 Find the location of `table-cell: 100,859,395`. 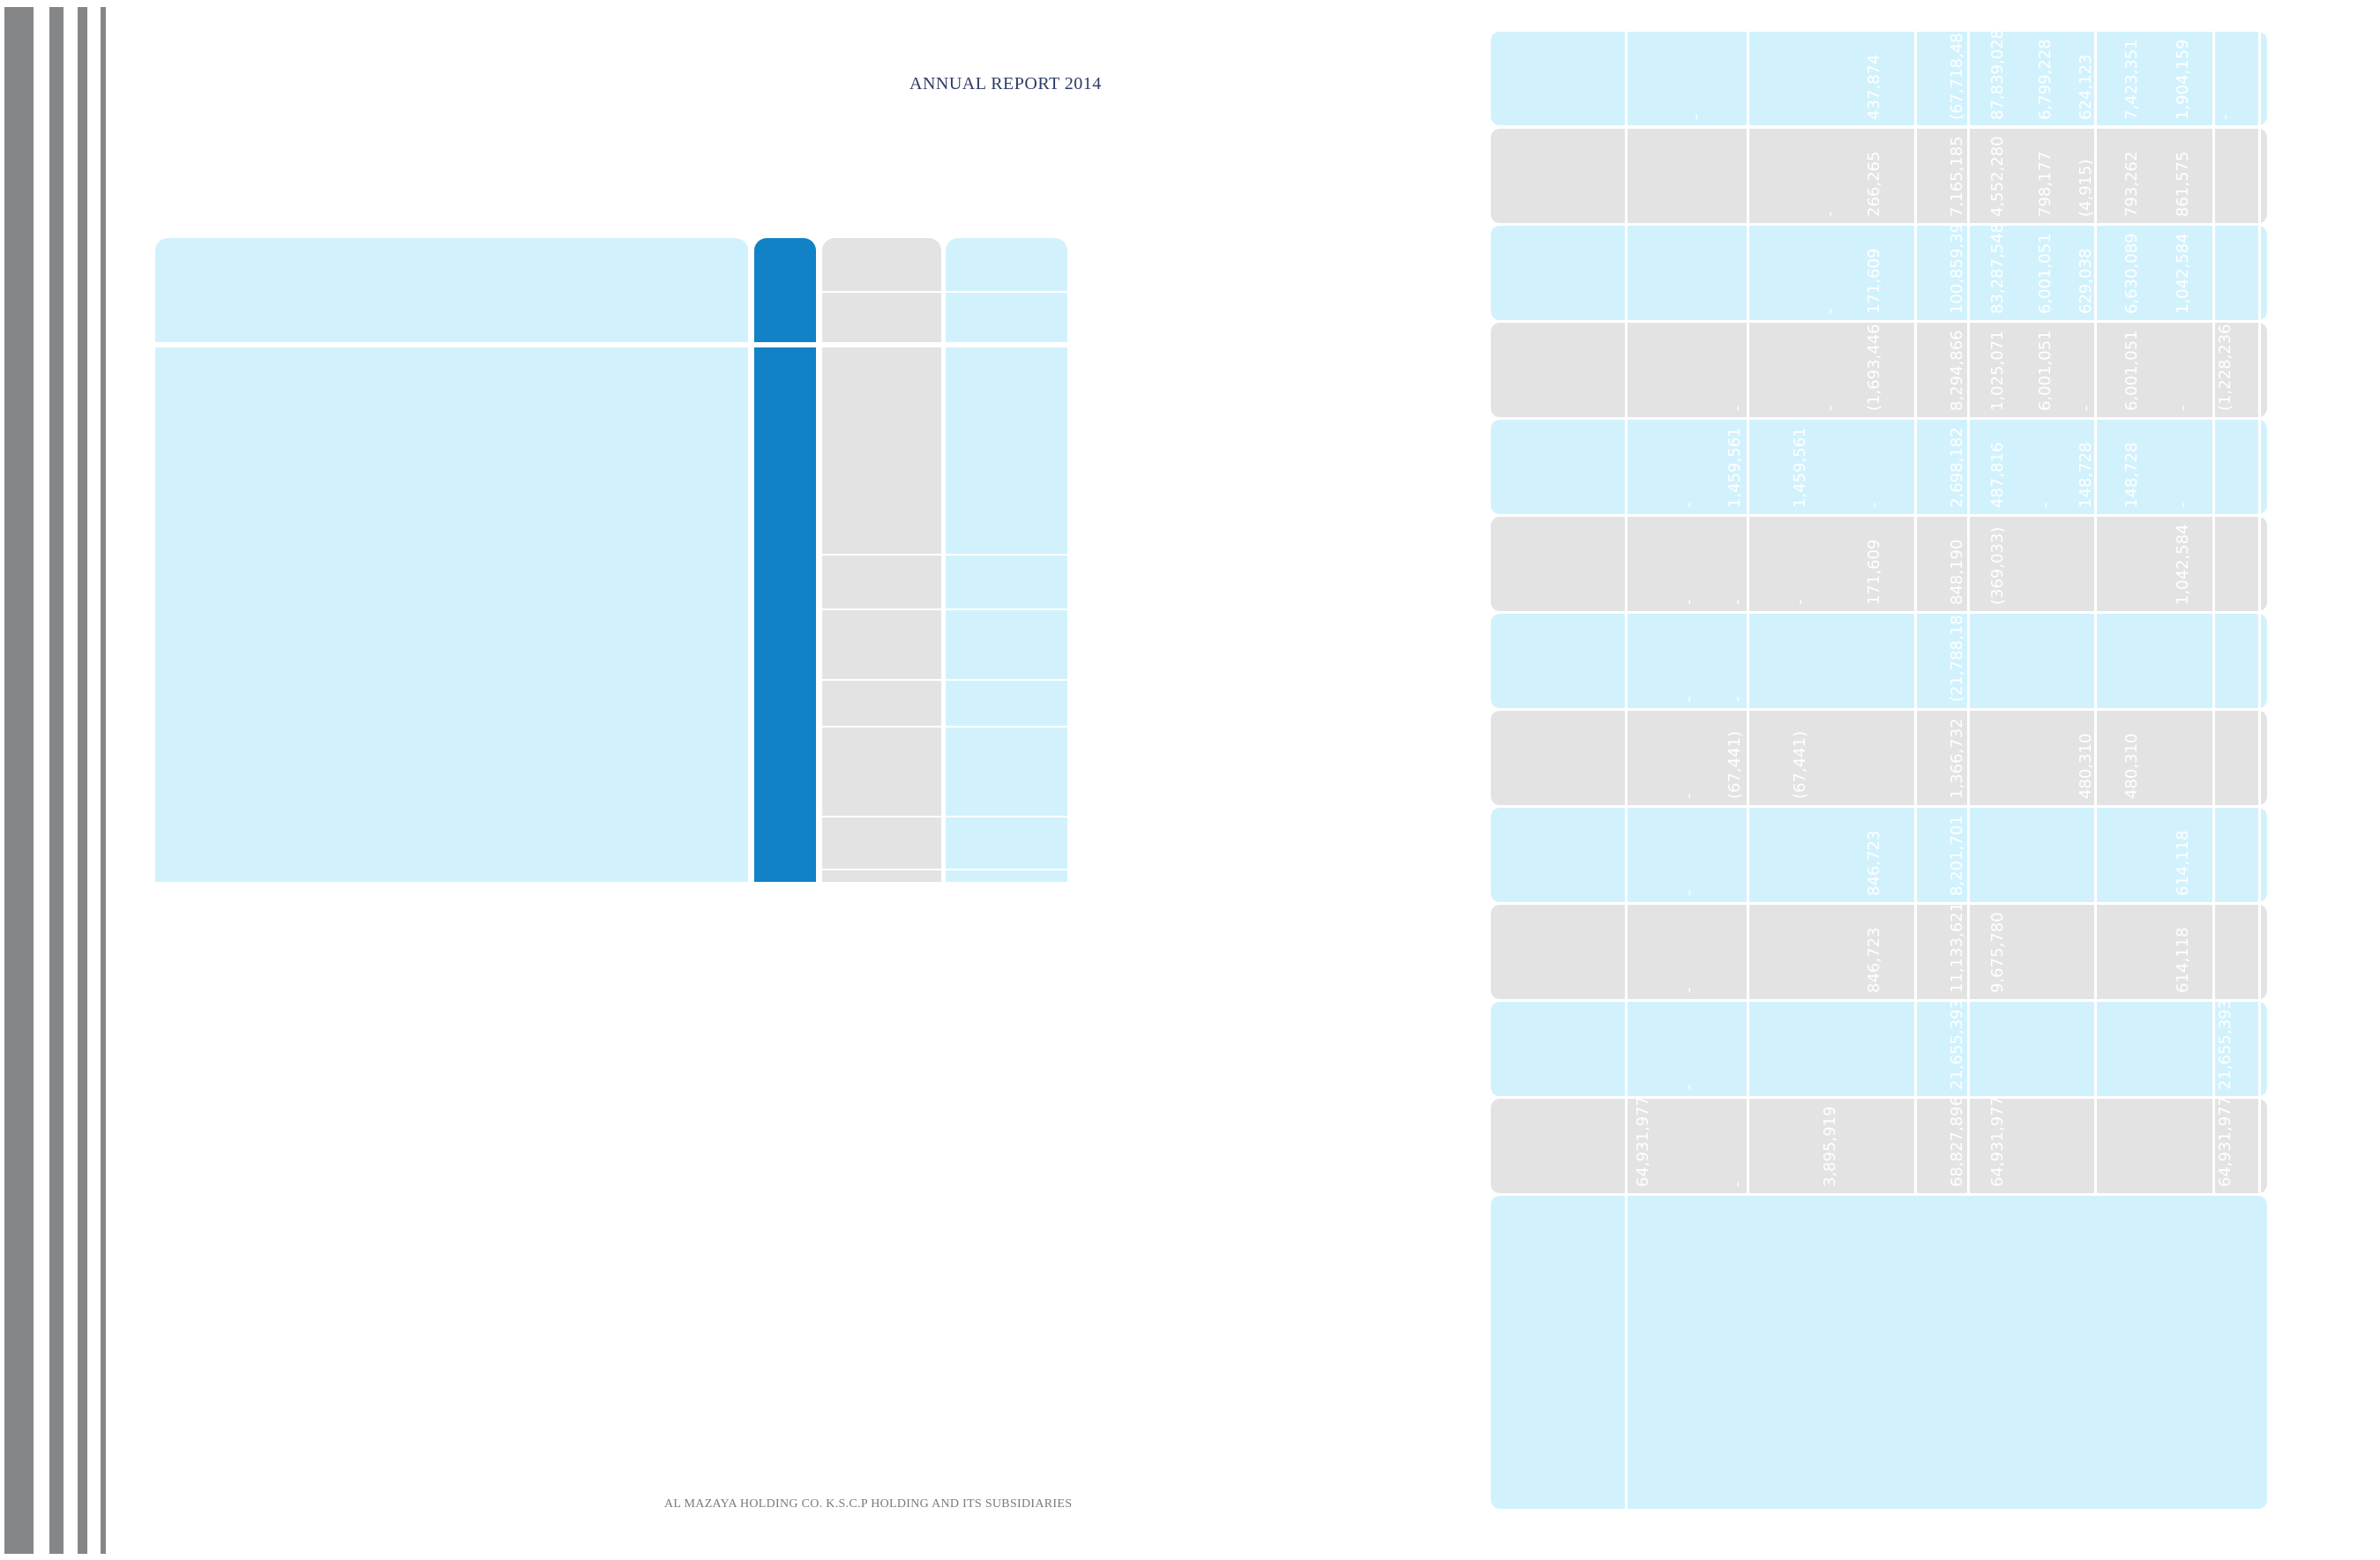

table-cell: 100,859,395 is located at coordinates (1957, 270).